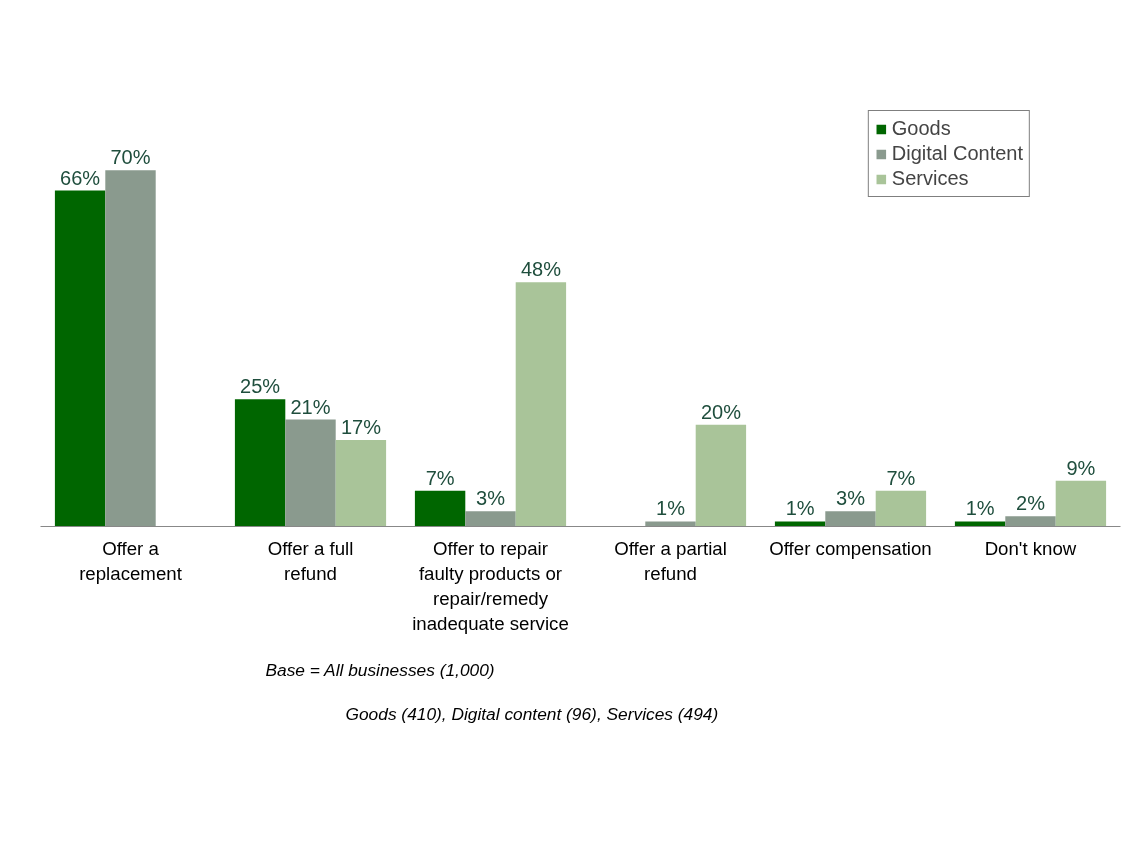 Image resolution: width=1136 pixels, height=852 pixels. I want to click on data-label: 2%, so click(1031, 503).